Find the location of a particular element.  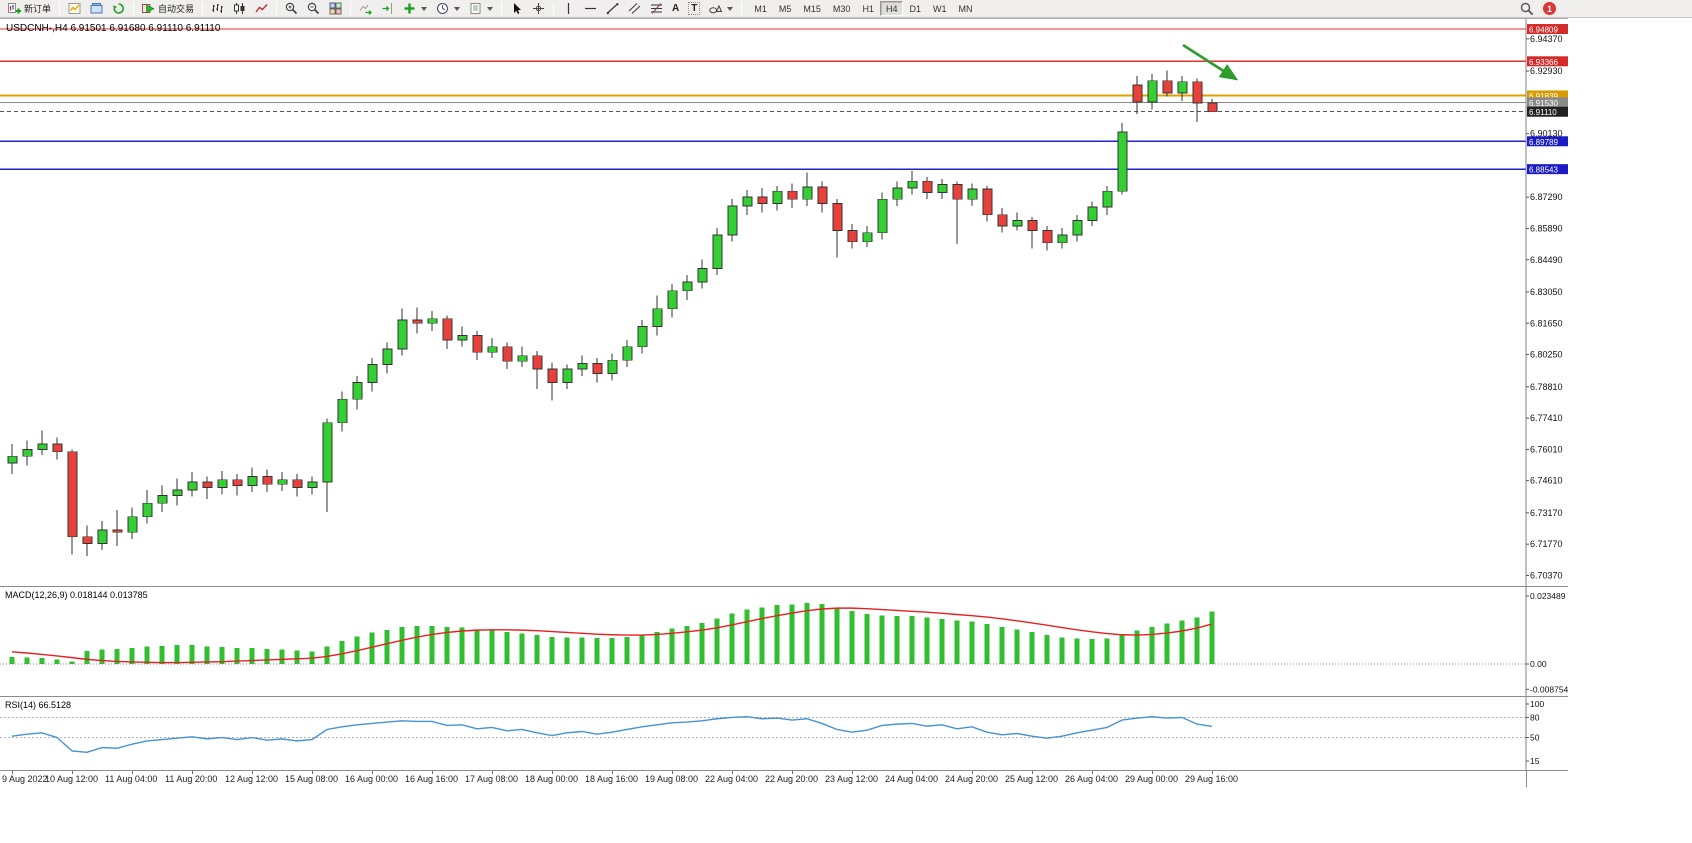

channel-tool-button is located at coordinates (634, 9).